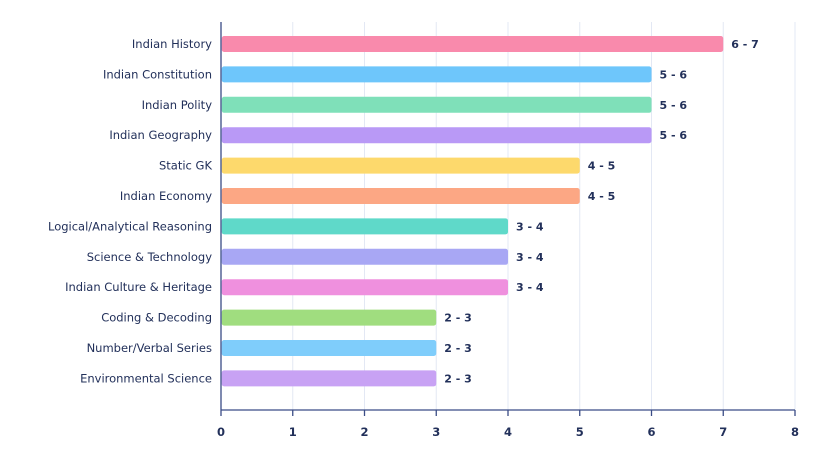 This screenshot has width=814, height=451. What do you see at coordinates (745, 44) in the screenshot?
I see `value-label: 6 - 7` at bounding box center [745, 44].